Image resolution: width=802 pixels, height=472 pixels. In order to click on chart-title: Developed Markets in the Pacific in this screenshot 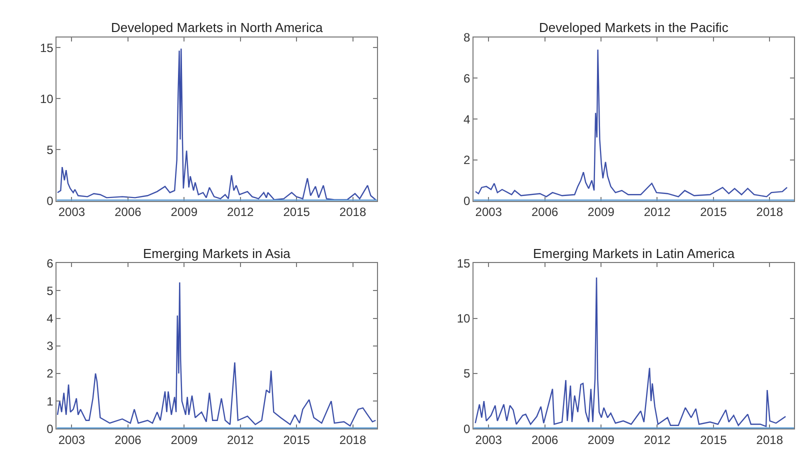, I will do `click(634, 27)`.